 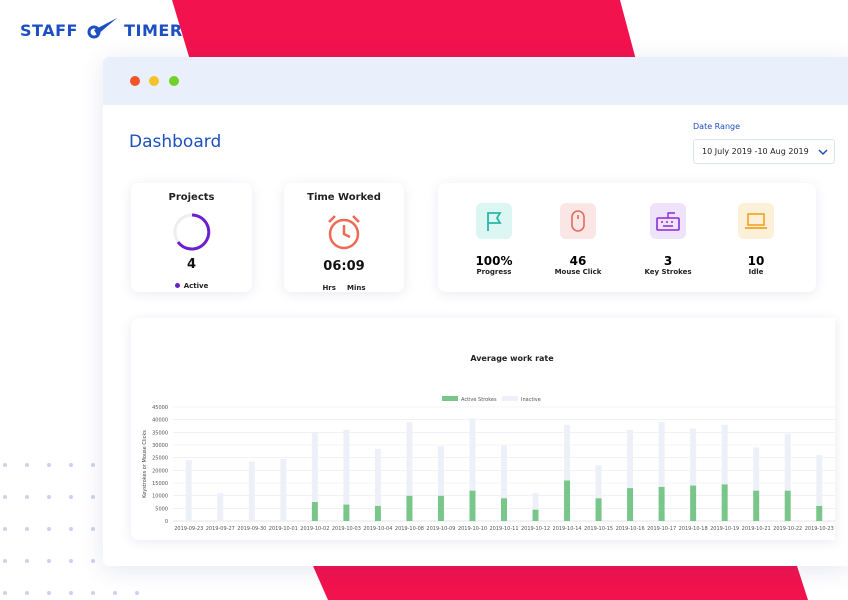 What do you see at coordinates (377, 529) in the screenshot?
I see `x-tick-label: 2019-10-04` at bounding box center [377, 529].